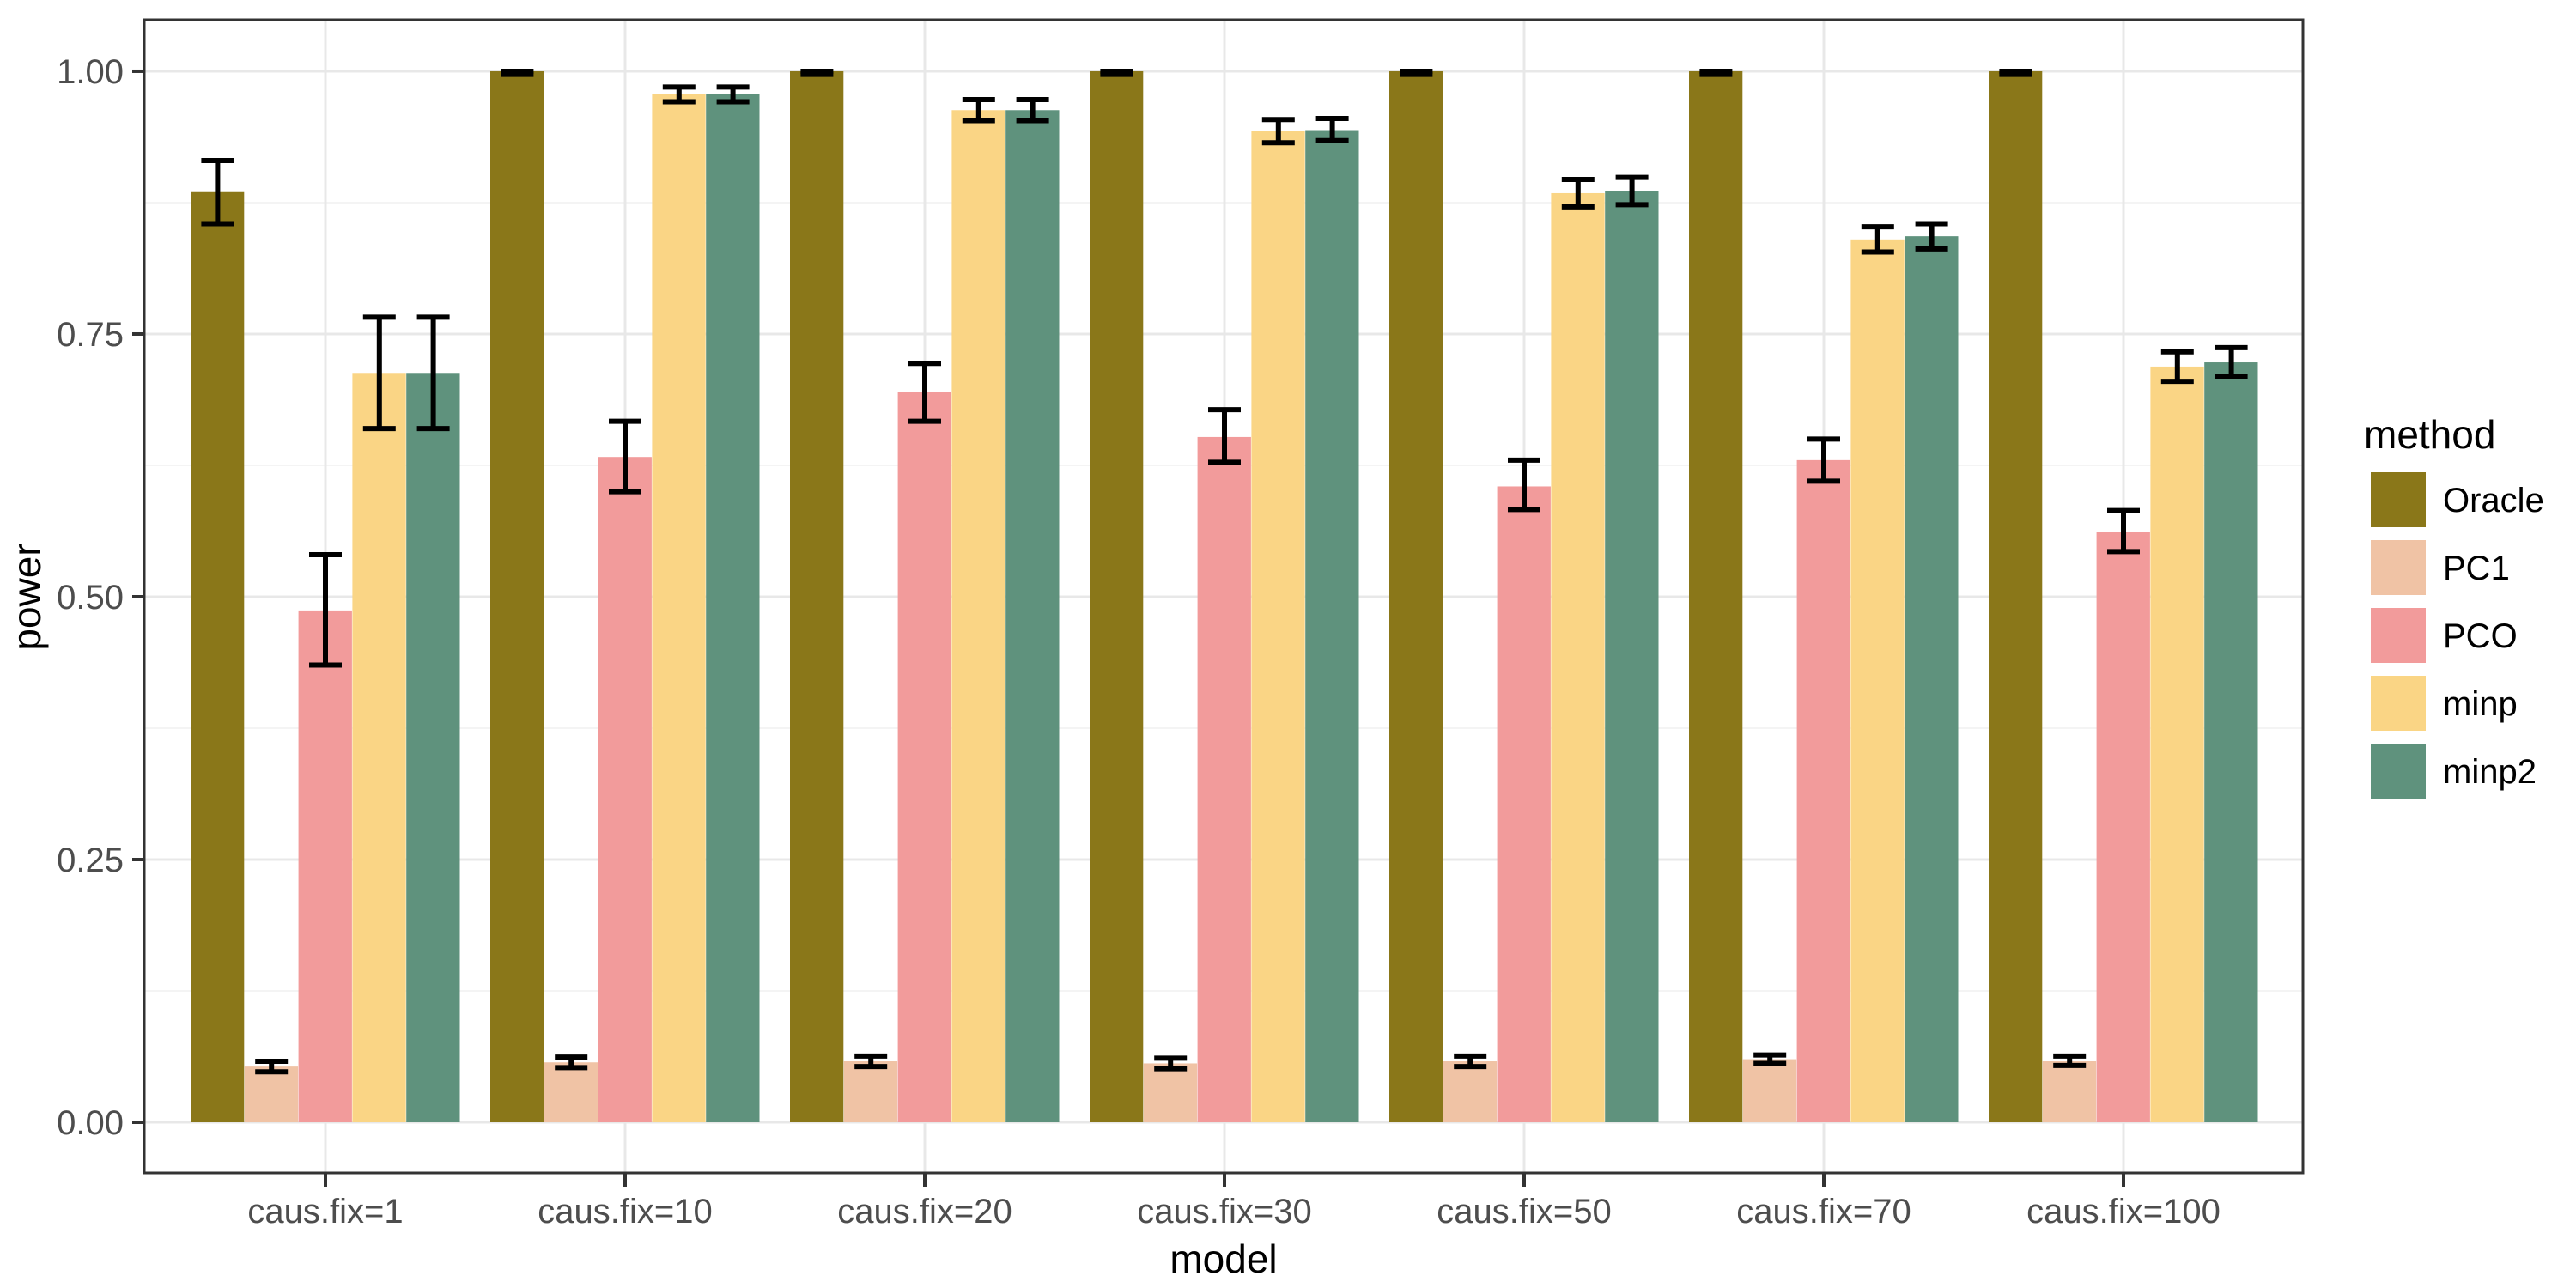 The image size is (2576, 1288). What do you see at coordinates (2123, 828) in the screenshot?
I see `bar-PCO-caus.fix=100` at bounding box center [2123, 828].